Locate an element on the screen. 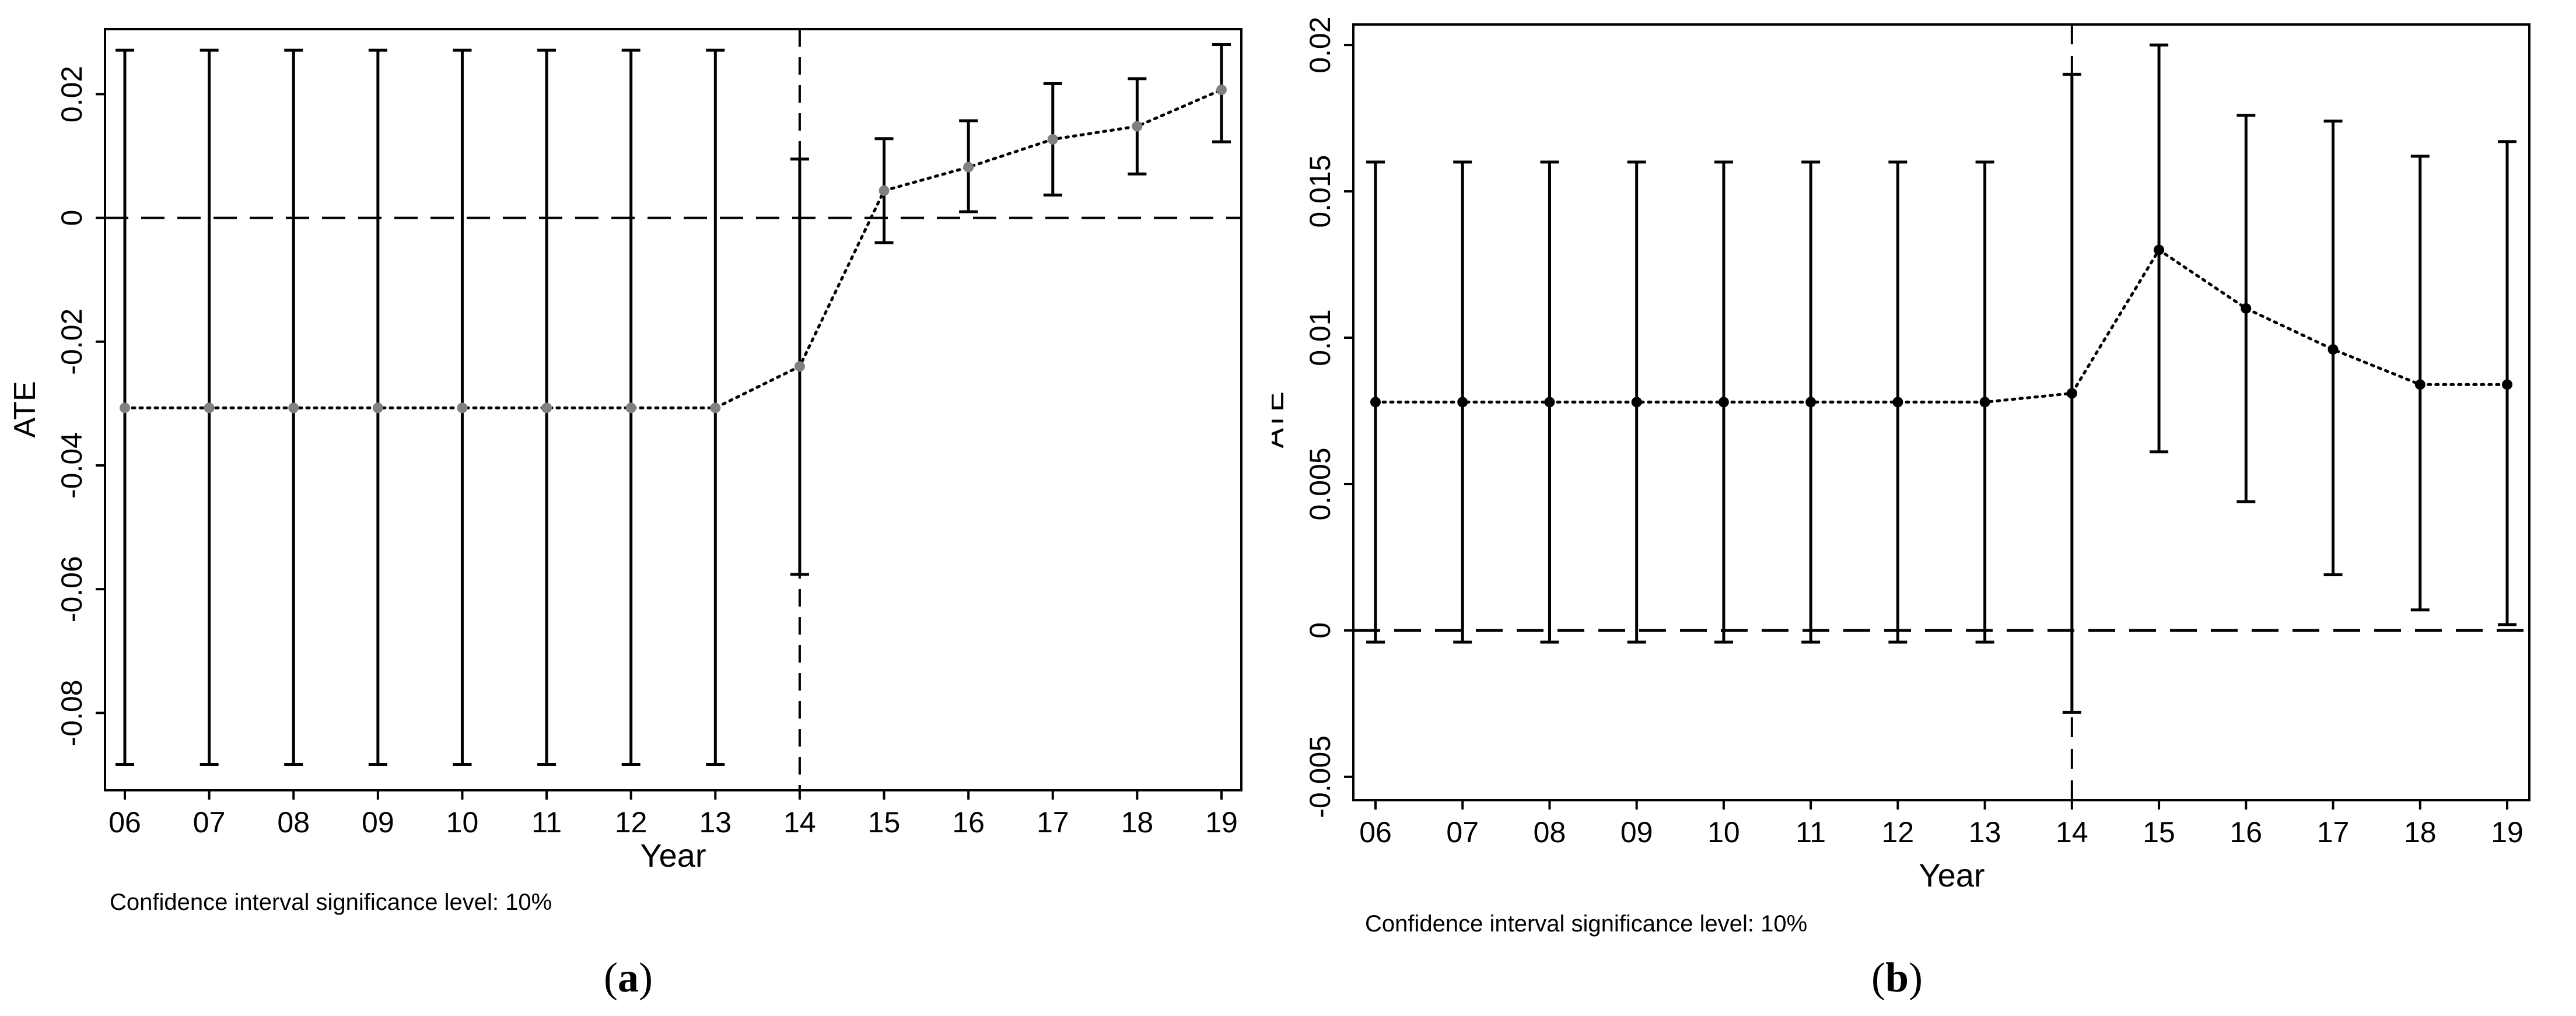 The image size is (2576, 1016). y-tick-label: 0.015 is located at coordinates (1320, 191).